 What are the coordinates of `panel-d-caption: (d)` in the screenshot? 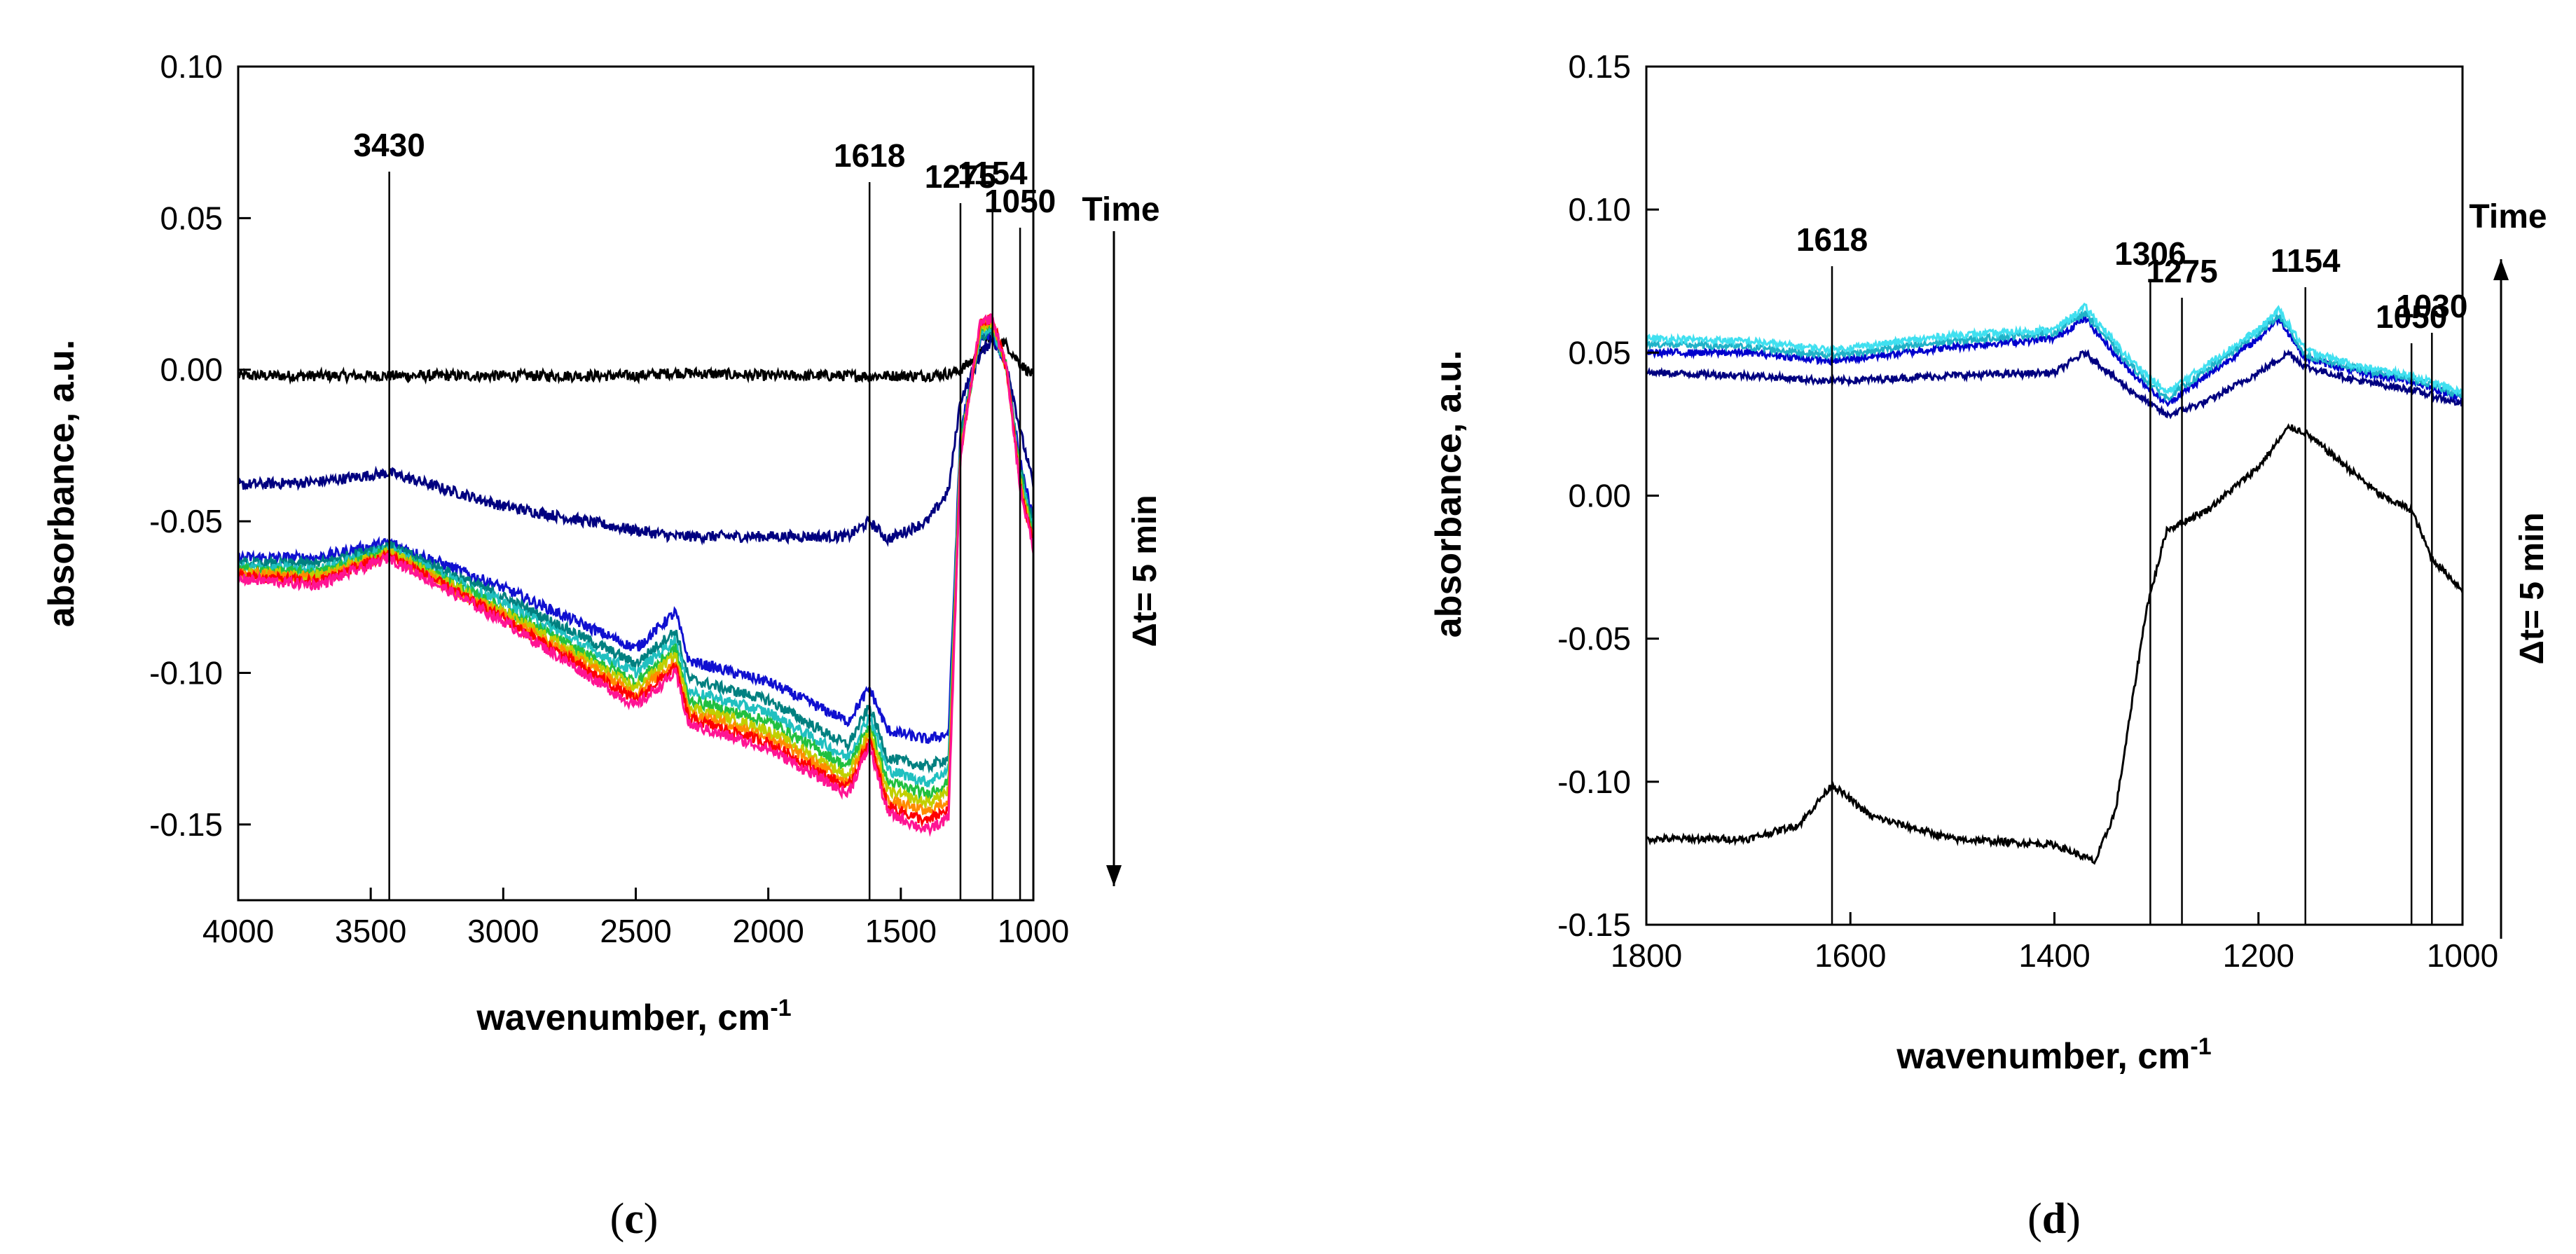 It's located at (2054, 1219).